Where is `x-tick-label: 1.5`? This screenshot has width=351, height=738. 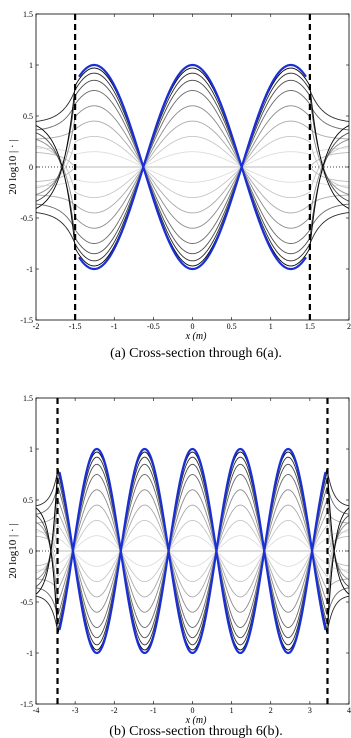
x-tick-label: 1.5 is located at coordinates (310, 326).